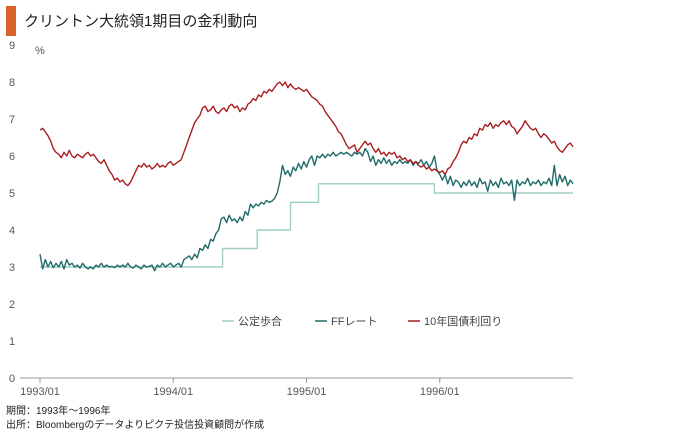  What do you see at coordinates (12, 157) in the screenshot?
I see `y-tick-label: 6` at bounding box center [12, 157].